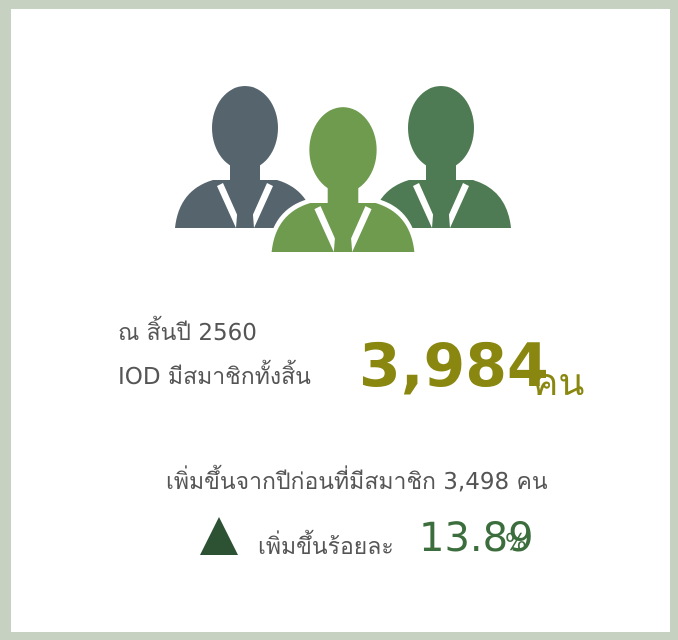 This screenshot has height=640, width=678. Describe the element at coordinates (559, 382) in the screenshot. I see `member-unit: คน` at that location.